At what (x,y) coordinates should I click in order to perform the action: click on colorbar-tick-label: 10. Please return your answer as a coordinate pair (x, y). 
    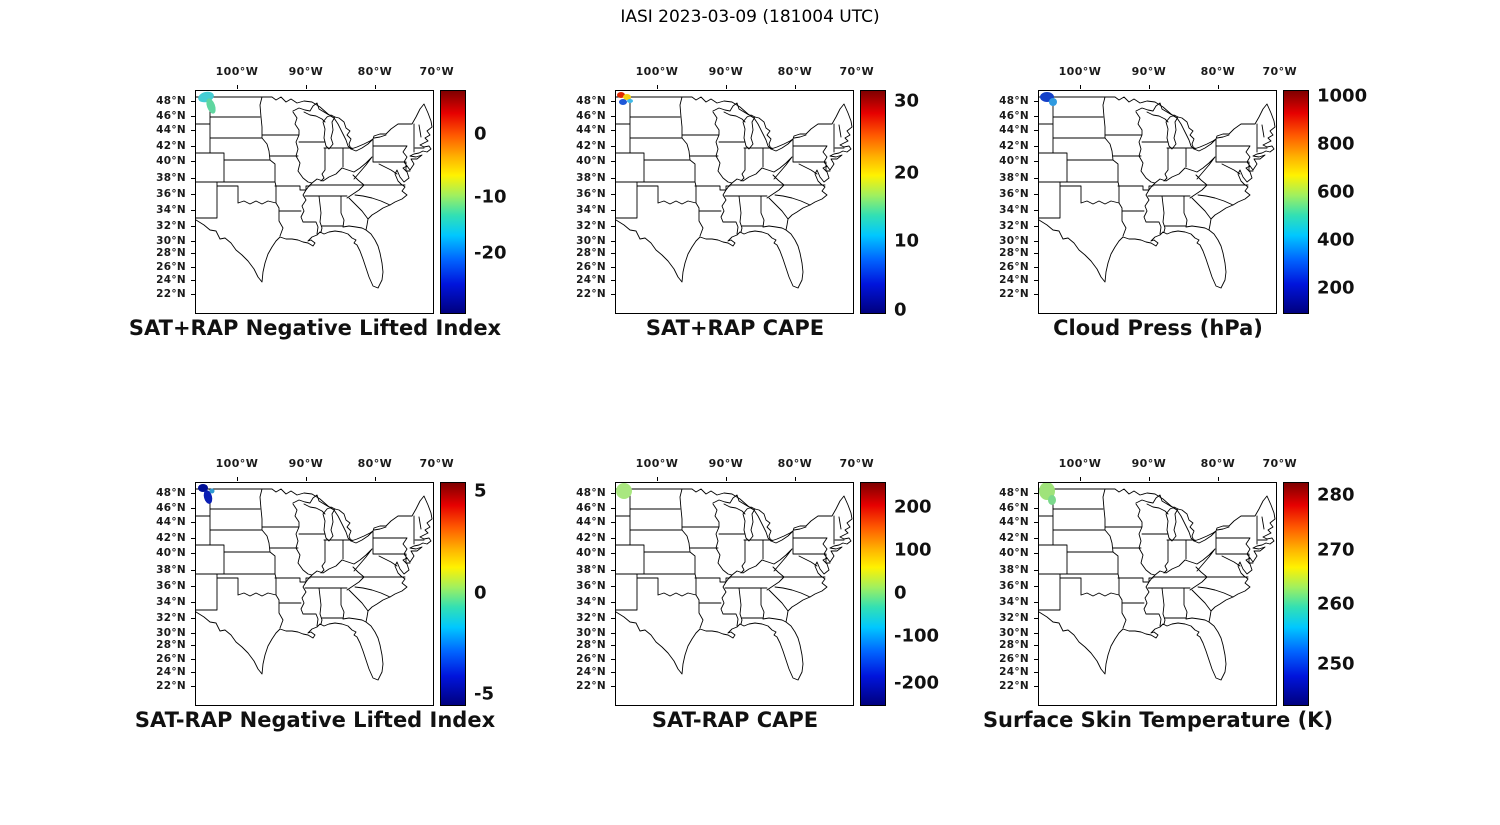
    Looking at the image, I should click on (907, 241).